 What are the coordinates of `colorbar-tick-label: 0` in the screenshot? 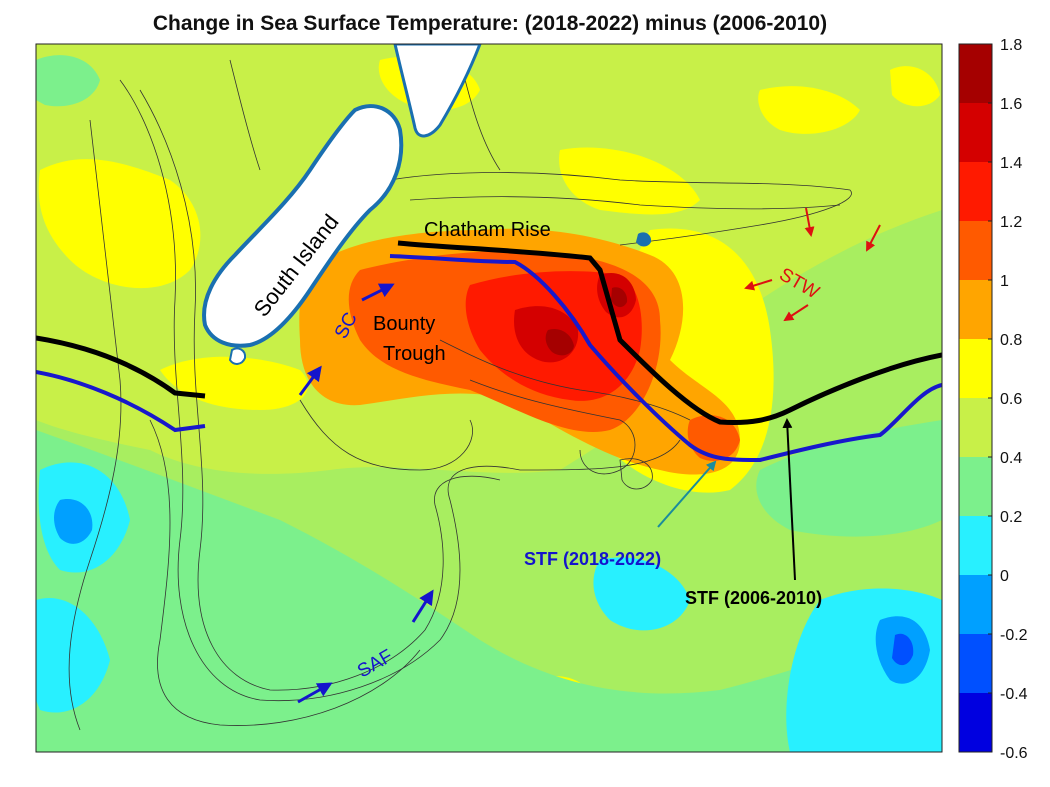 It's located at (1004, 576).